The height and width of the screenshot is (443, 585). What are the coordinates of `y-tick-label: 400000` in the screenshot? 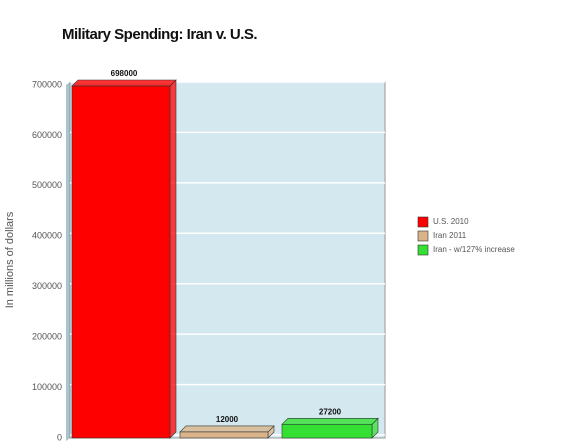 It's located at (47, 236).